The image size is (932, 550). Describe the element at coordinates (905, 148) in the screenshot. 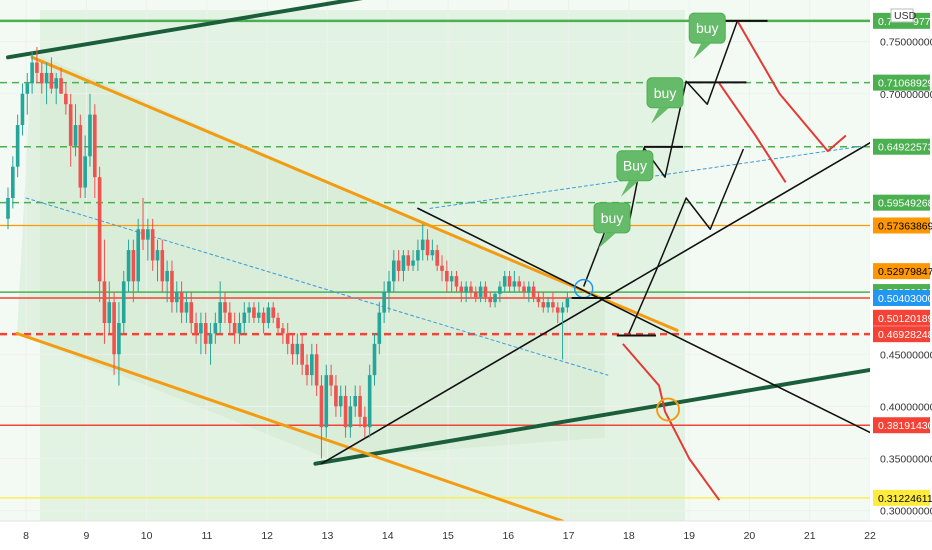

I see `price-tag-label-2: 0.64922573` at that location.